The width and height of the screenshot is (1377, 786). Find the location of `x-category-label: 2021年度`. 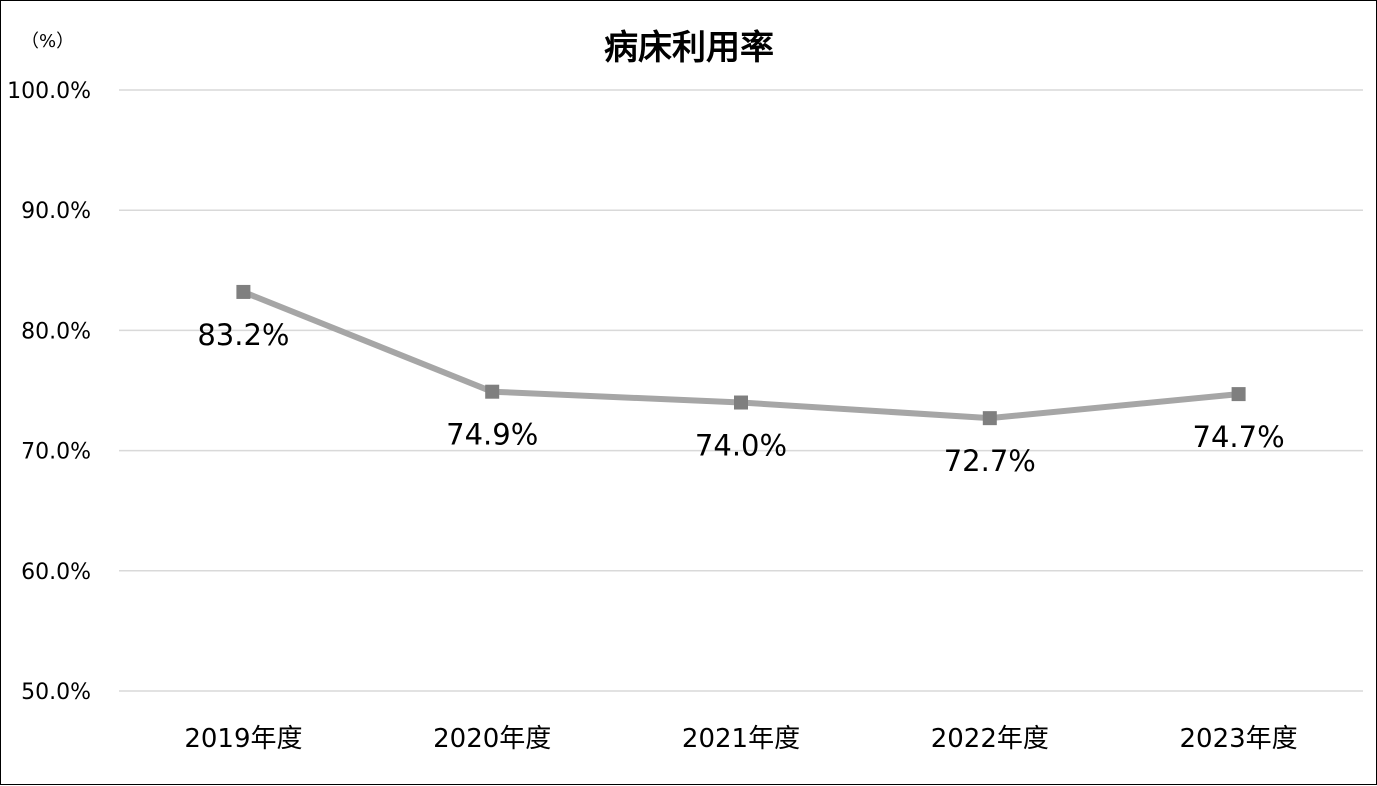

x-category-label: 2021年度 is located at coordinates (741, 739).